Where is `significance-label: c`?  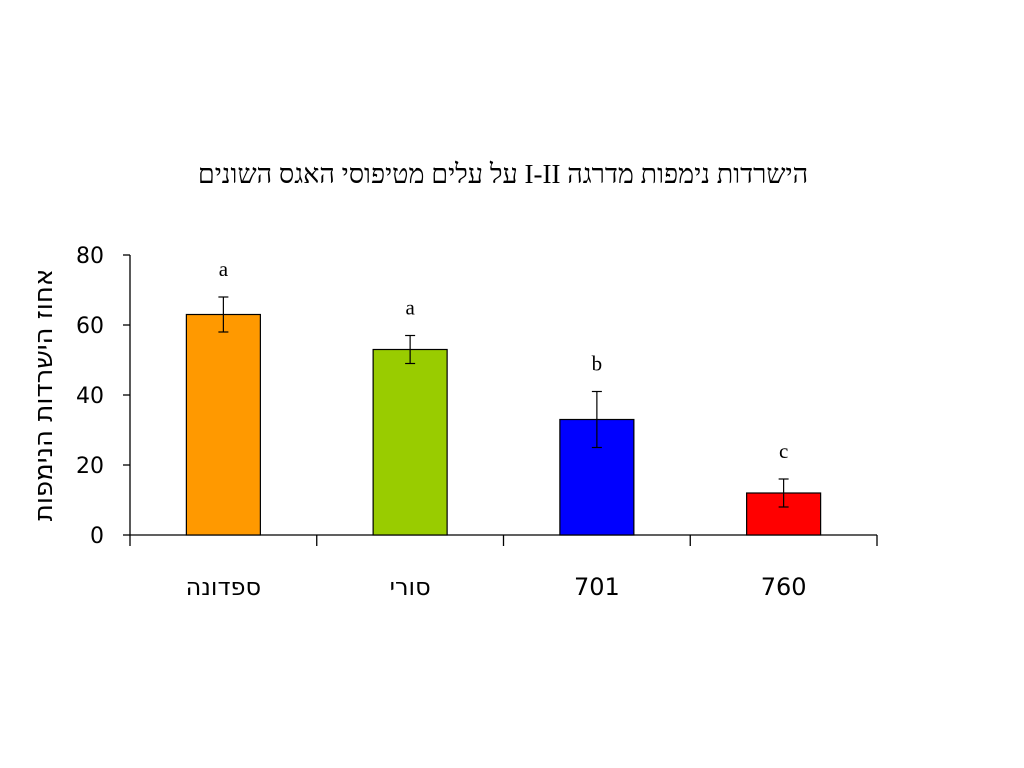
significance-label: c is located at coordinates (783, 451).